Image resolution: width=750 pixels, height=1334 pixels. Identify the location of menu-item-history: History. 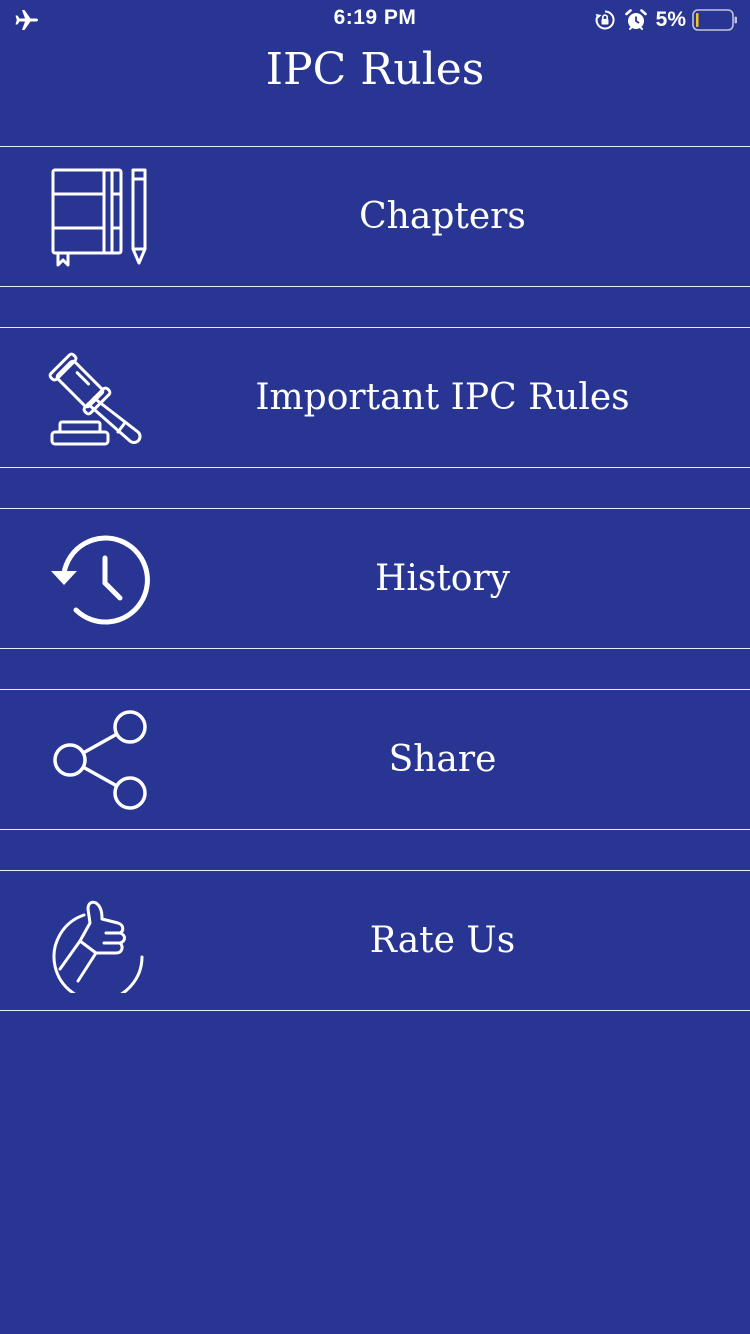
(375, 578).